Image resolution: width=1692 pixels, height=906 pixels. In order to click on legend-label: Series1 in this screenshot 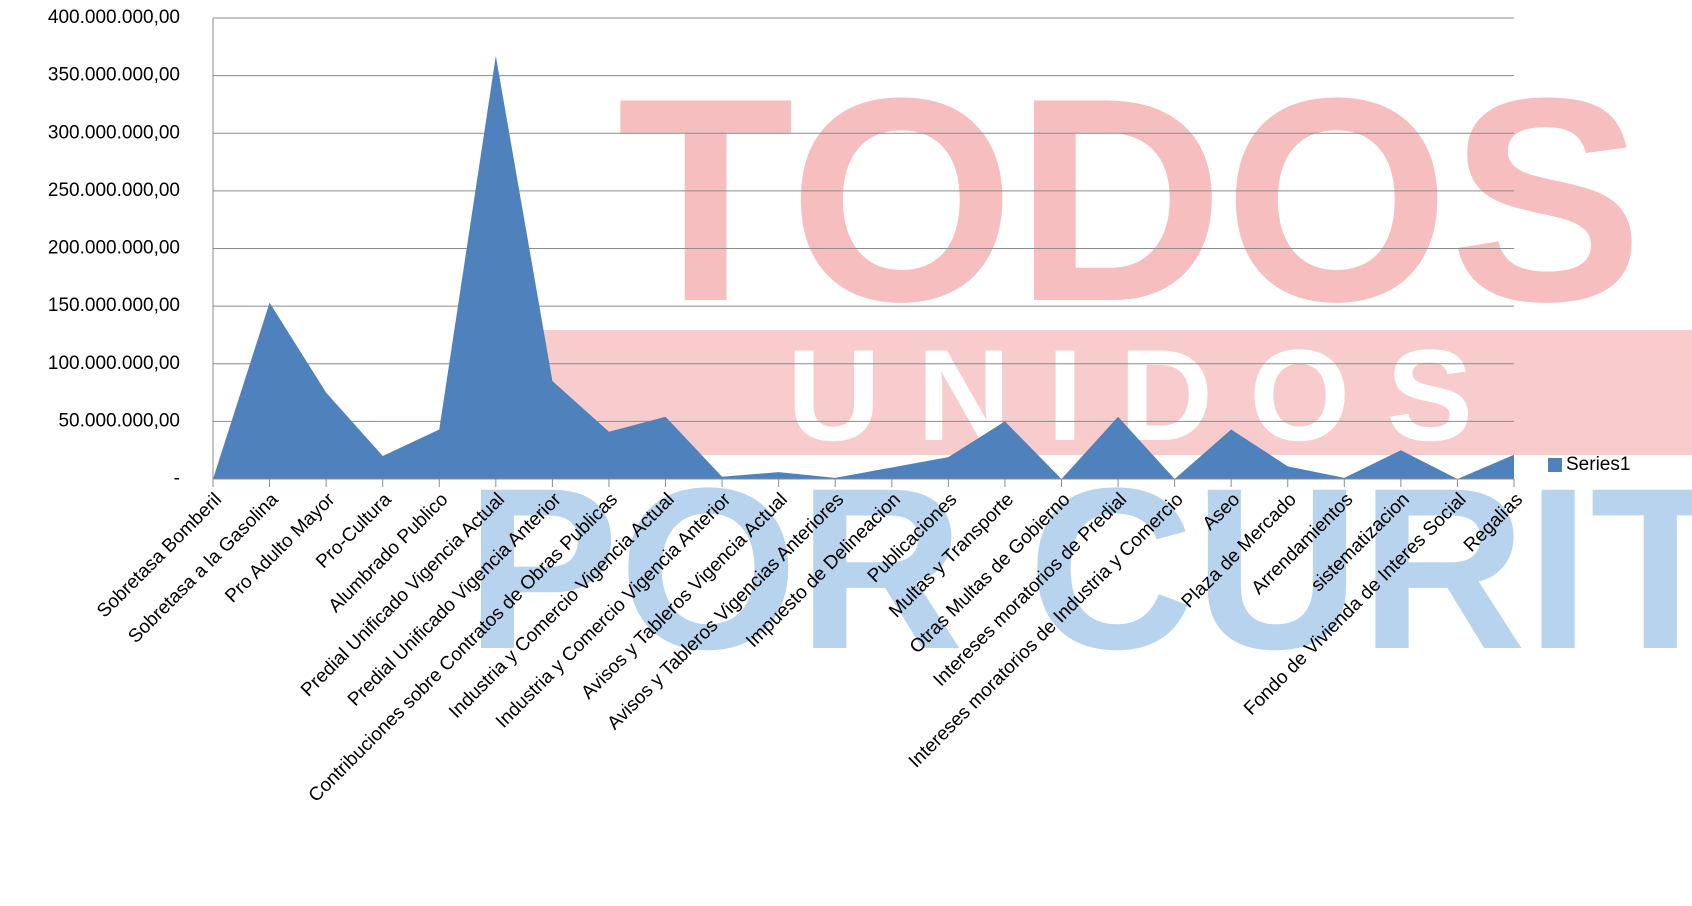, I will do `click(1598, 464)`.